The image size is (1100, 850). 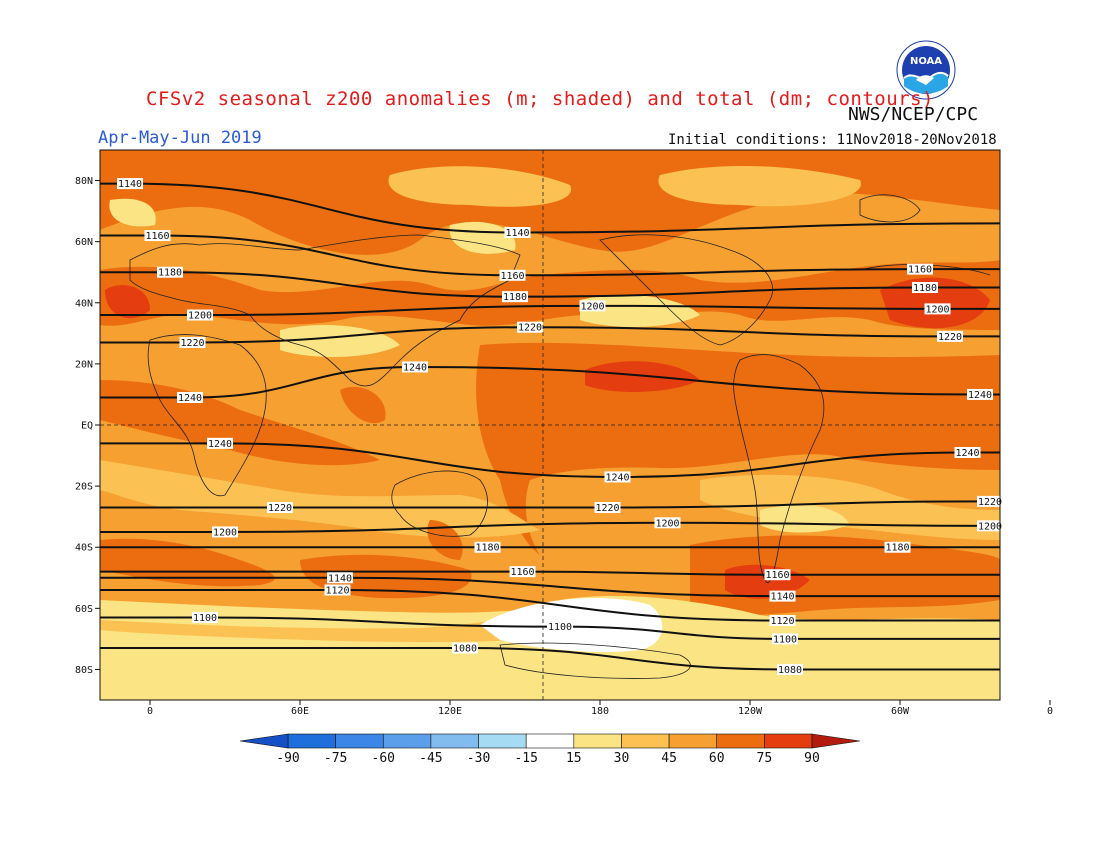 What do you see at coordinates (180, 138) in the screenshot?
I see `forecast-period: Apr-May-Jun 2019` at bounding box center [180, 138].